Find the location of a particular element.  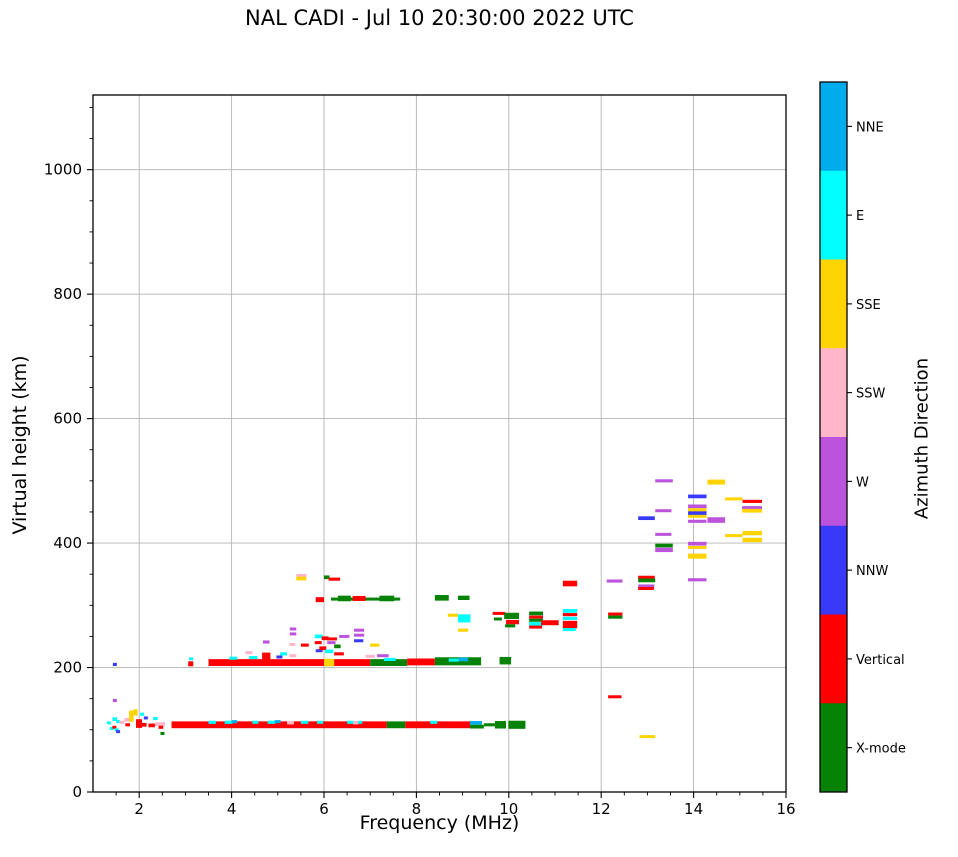

y-tick-label: 600 is located at coordinates (67, 419).